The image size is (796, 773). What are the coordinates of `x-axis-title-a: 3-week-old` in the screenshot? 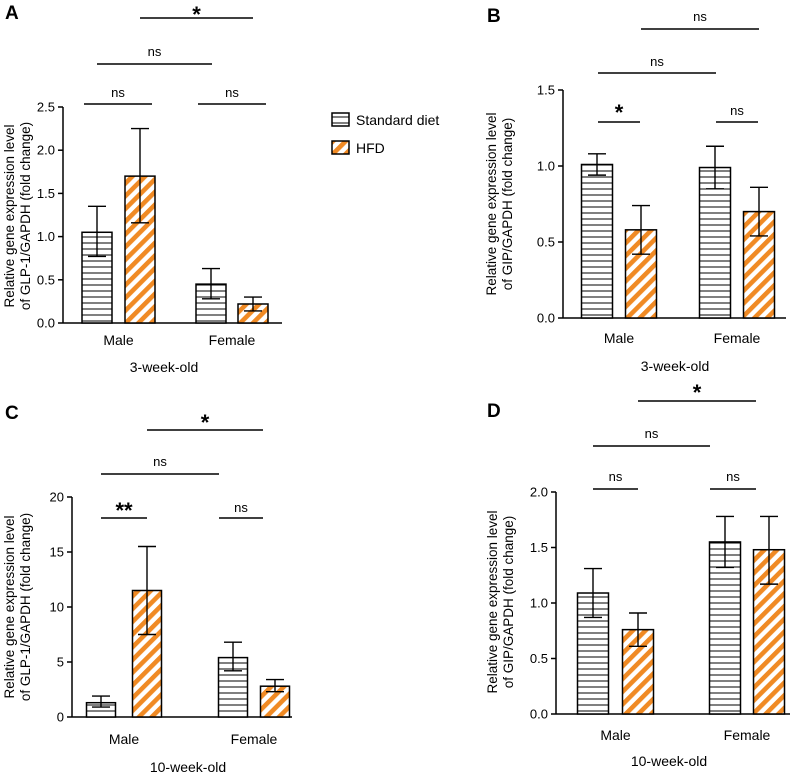 It's located at (164, 367).